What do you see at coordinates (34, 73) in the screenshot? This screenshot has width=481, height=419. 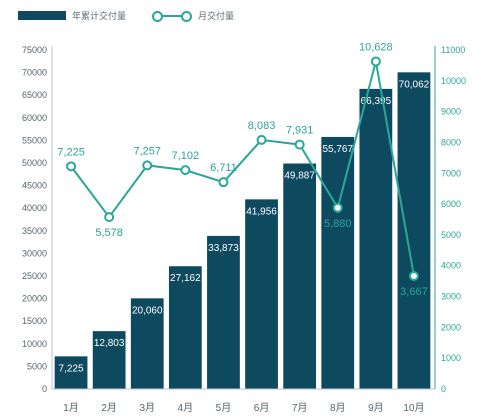 I see `left-tick-label: 70000` at bounding box center [34, 73].